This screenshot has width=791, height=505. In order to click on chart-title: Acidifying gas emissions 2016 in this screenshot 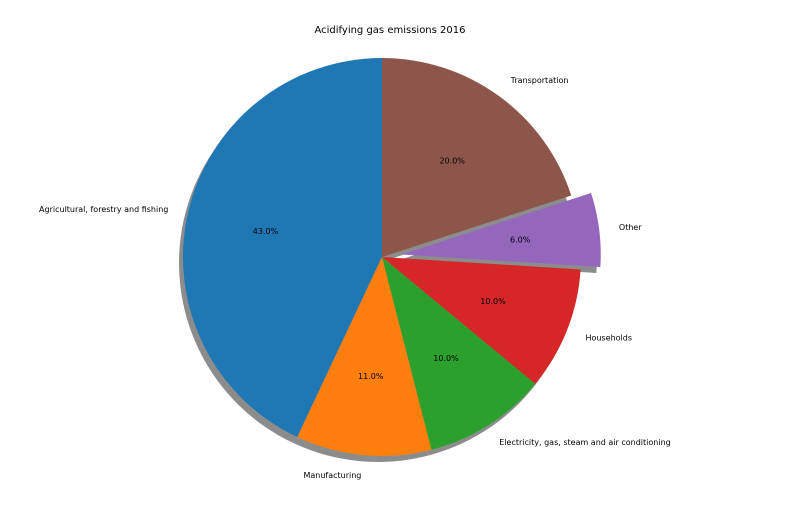, I will do `click(389, 30)`.